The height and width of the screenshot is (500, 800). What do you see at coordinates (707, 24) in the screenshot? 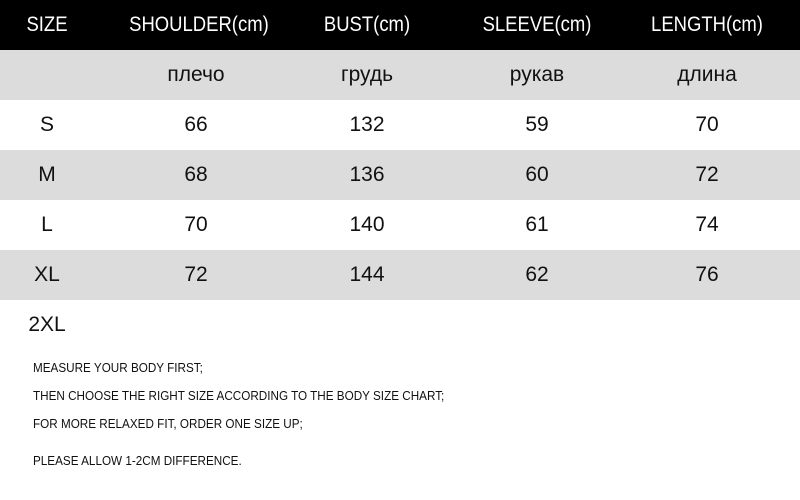
I see `table-cell: LENGTH(cm)` at bounding box center [707, 24].